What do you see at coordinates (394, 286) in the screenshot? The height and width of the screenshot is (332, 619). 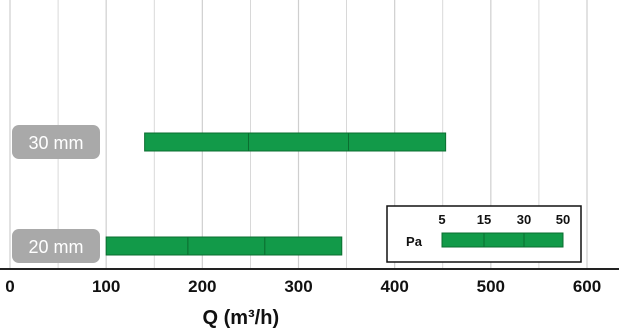 I see `x-tick-label: 400` at bounding box center [394, 286].